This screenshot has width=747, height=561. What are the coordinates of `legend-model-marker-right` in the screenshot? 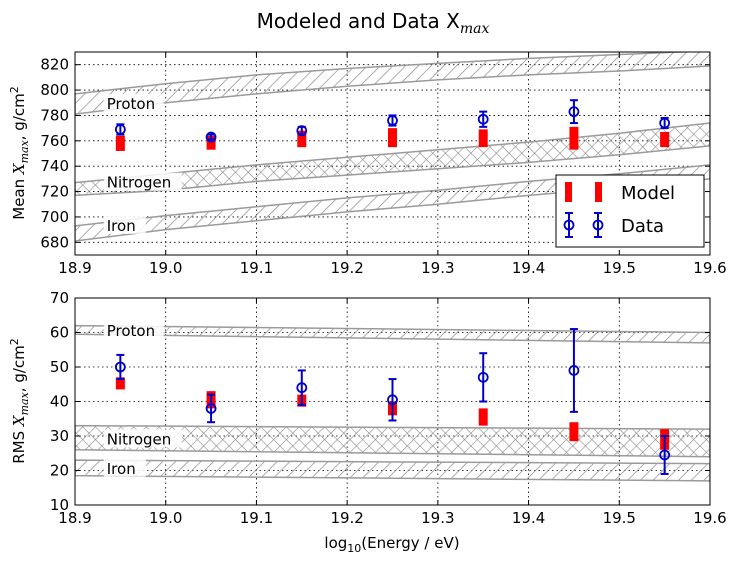 It's located at (598, 192).